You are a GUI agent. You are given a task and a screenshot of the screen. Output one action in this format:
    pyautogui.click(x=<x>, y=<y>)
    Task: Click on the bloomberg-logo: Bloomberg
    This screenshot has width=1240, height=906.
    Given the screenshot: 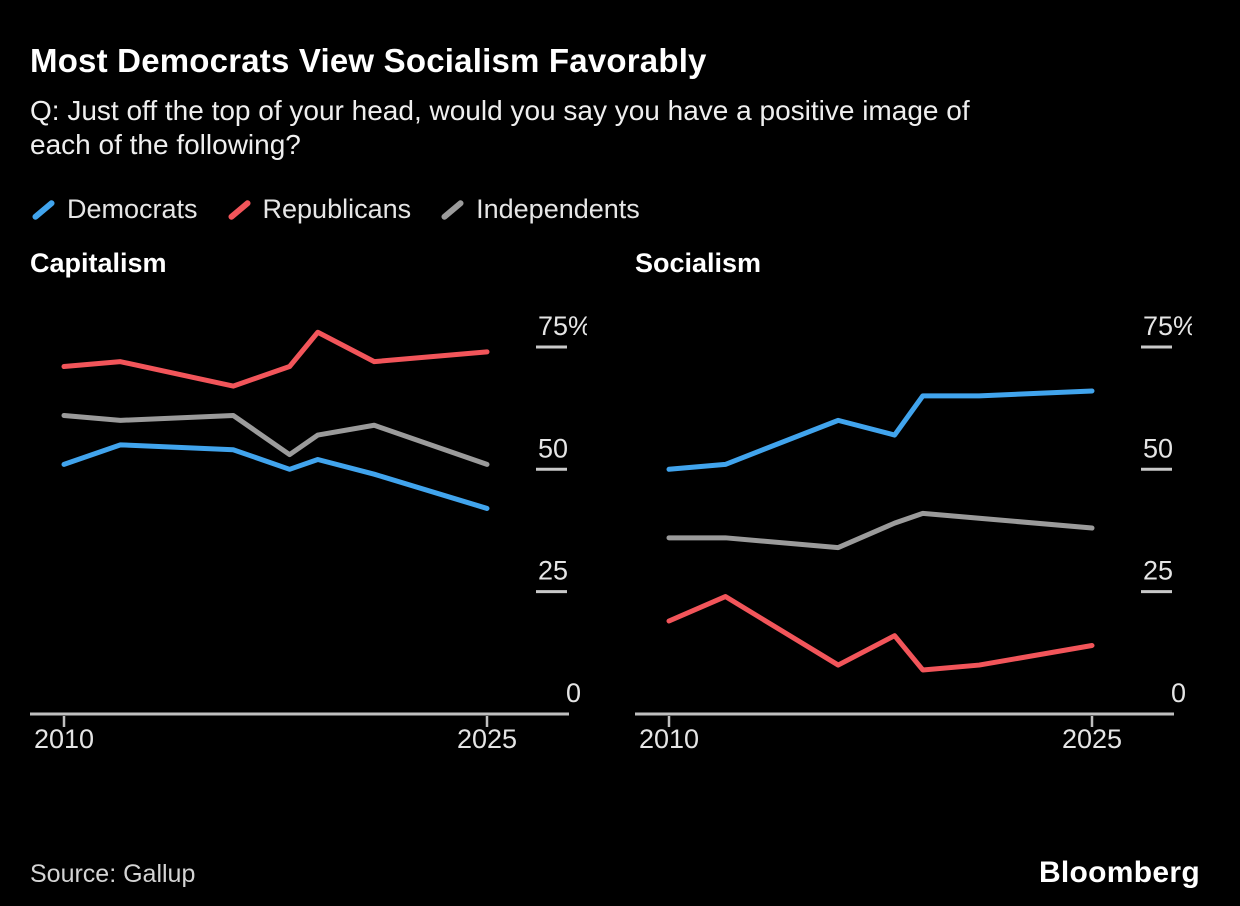 What is the action you would take?
    pyautogui.click(x=1119, y=872)
    